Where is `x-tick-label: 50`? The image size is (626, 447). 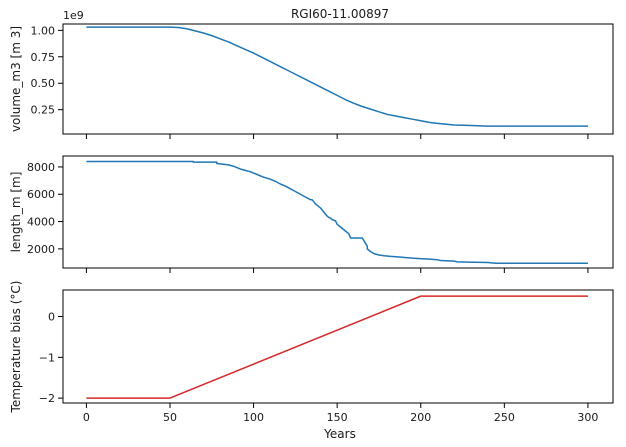 x-tick-label: 50 is located at coordinates (170, 417).